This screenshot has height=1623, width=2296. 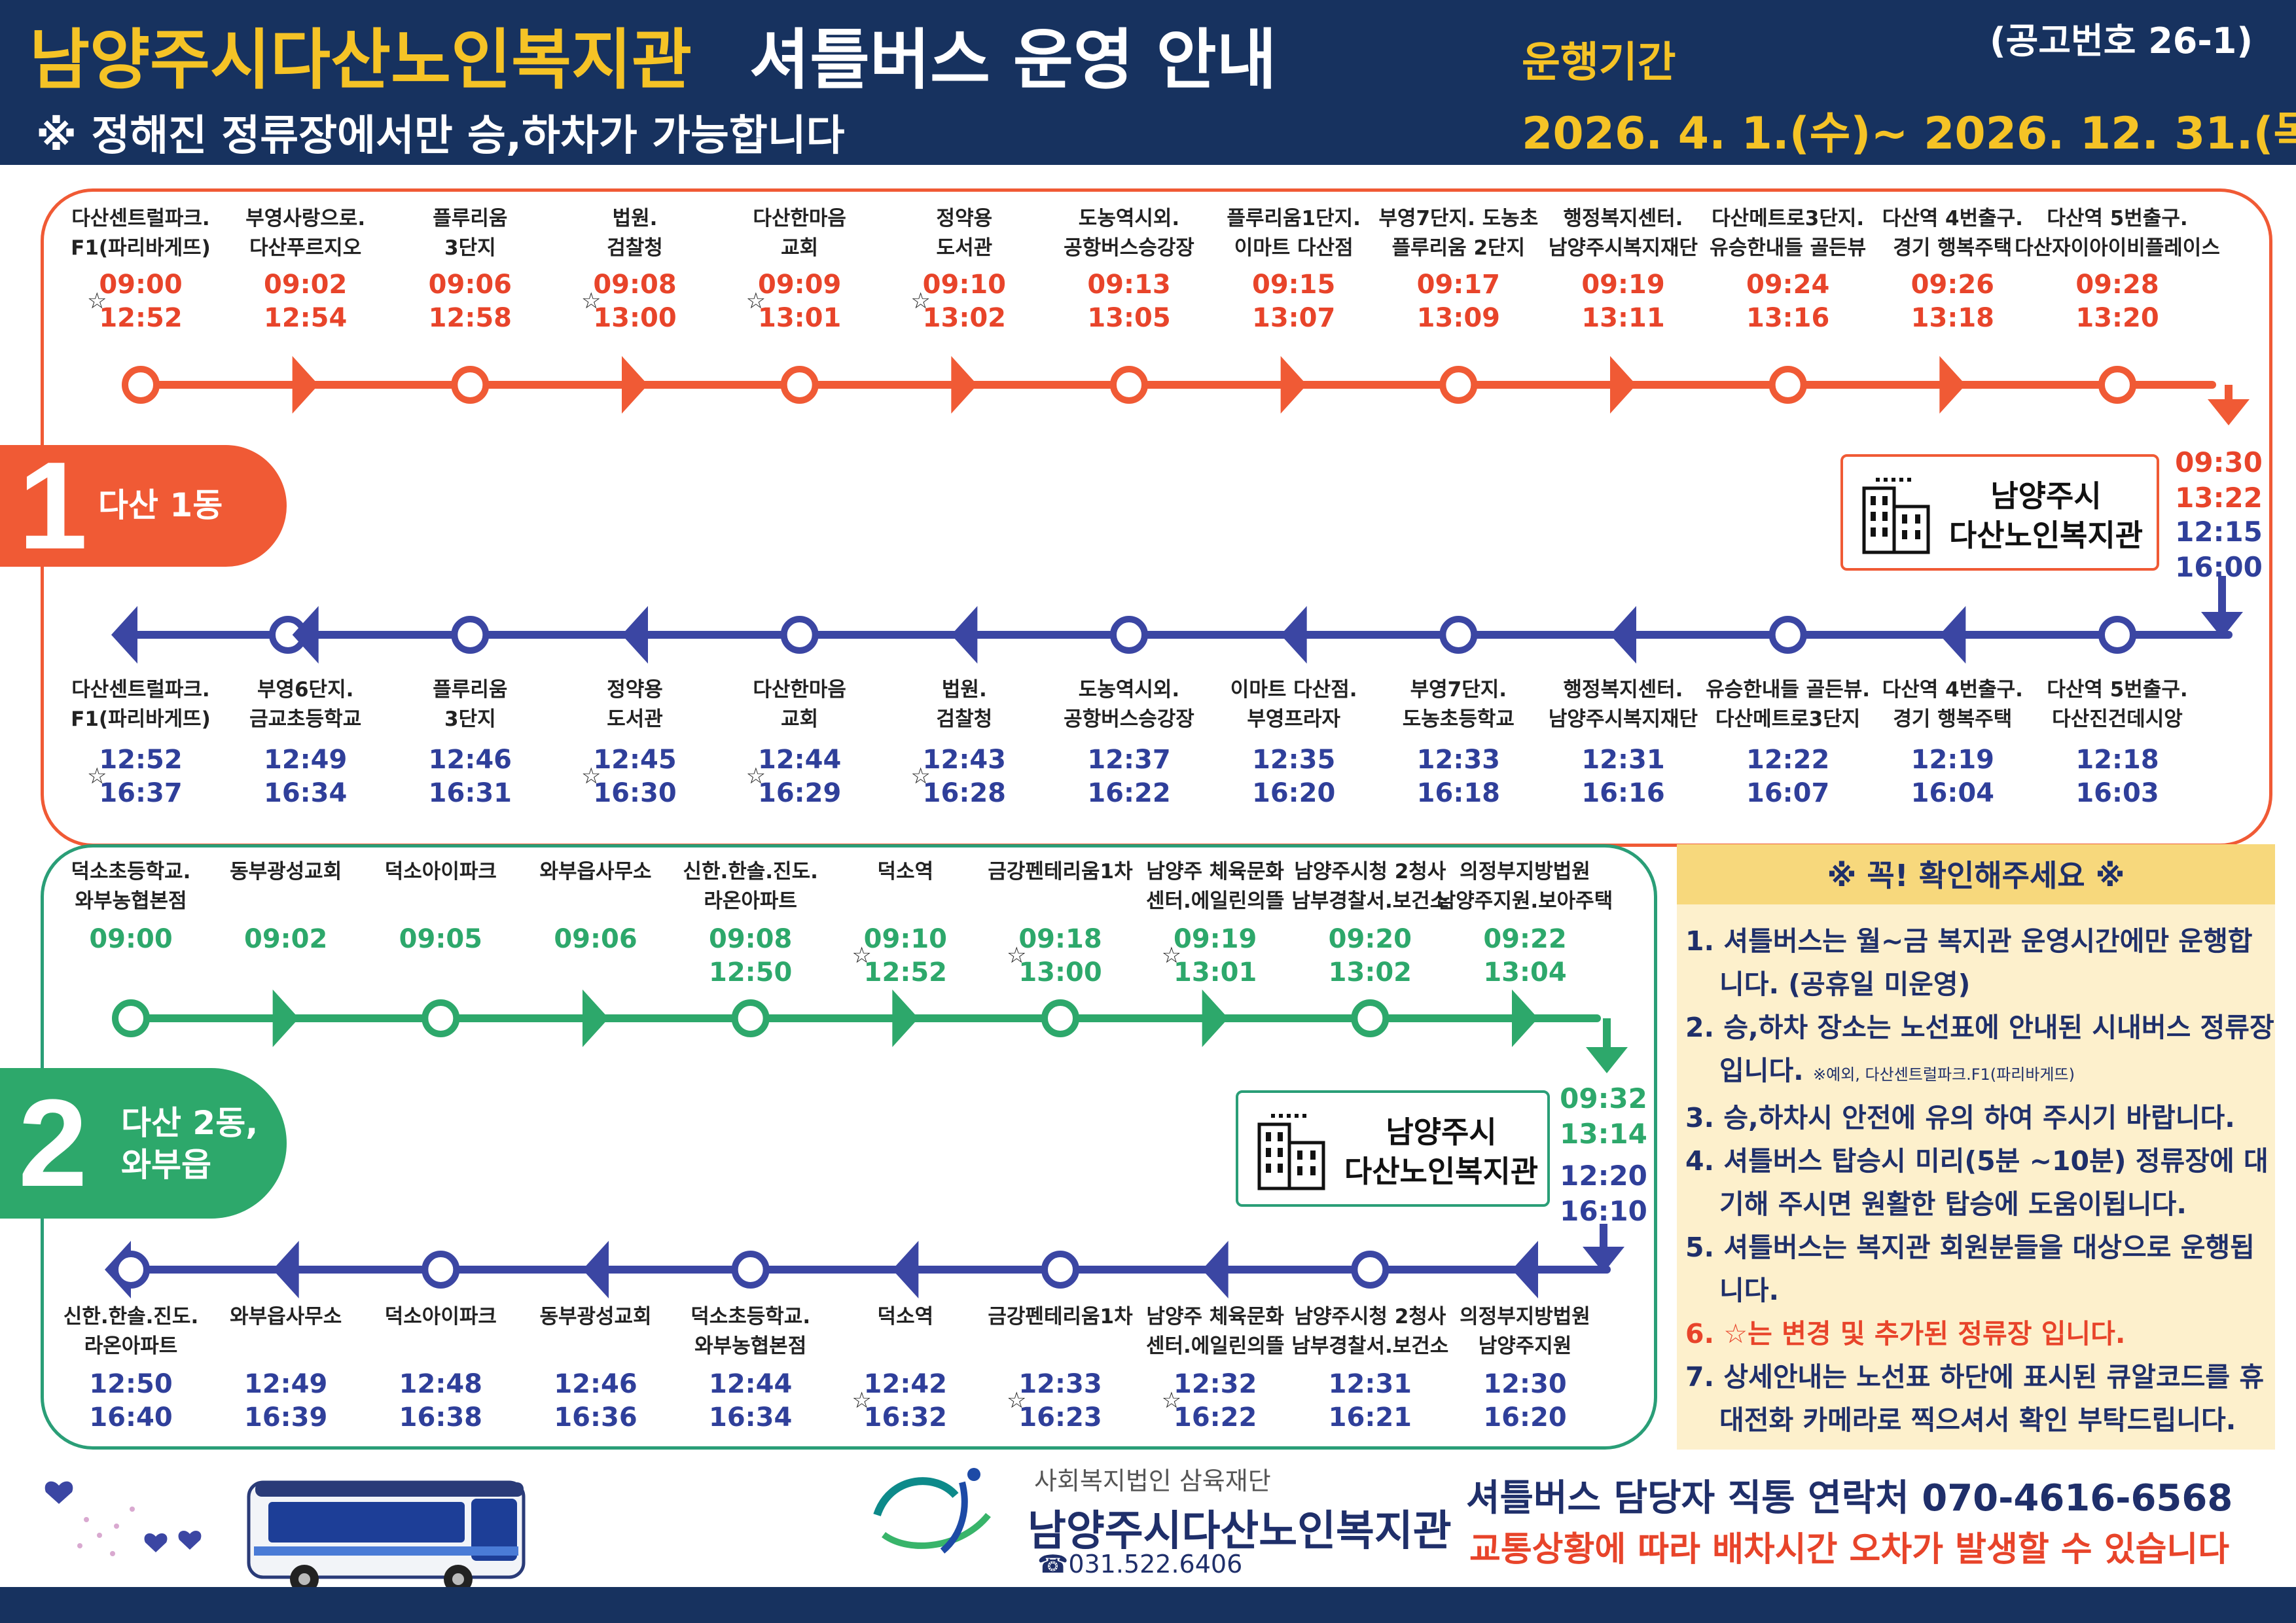 What do you see at coordinates (285, 1417) in the screenshot?
I see `departure-time: 16:39` at bounding box center [285, 1417].